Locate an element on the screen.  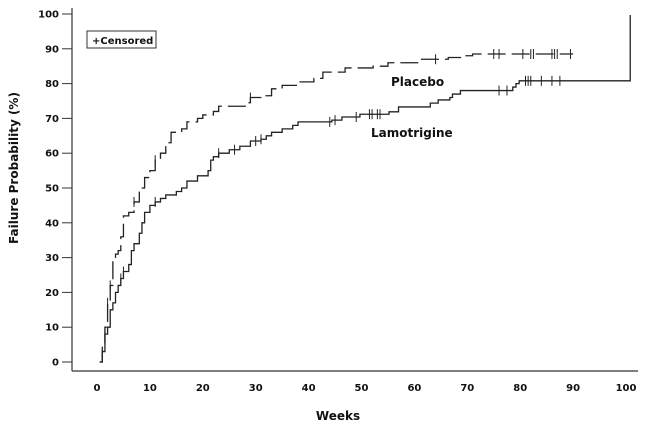
y-tick-label: 60 is located at coordinates (52, 154).